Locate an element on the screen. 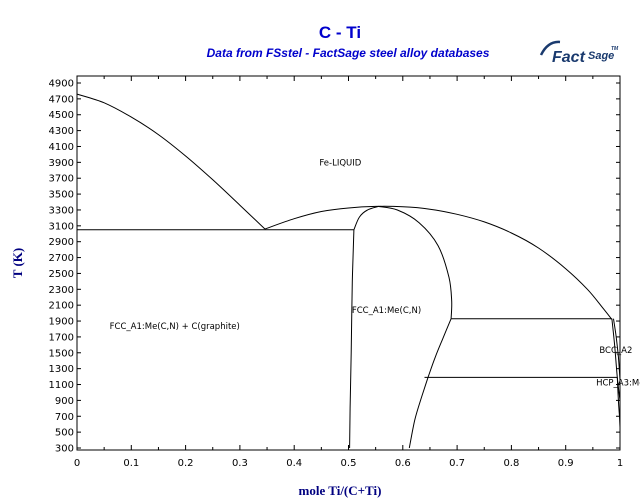 Image resolution: width=640 pixels, height=504 pixels. y-tick-label: 1300 is located at coordinates (61, 369).